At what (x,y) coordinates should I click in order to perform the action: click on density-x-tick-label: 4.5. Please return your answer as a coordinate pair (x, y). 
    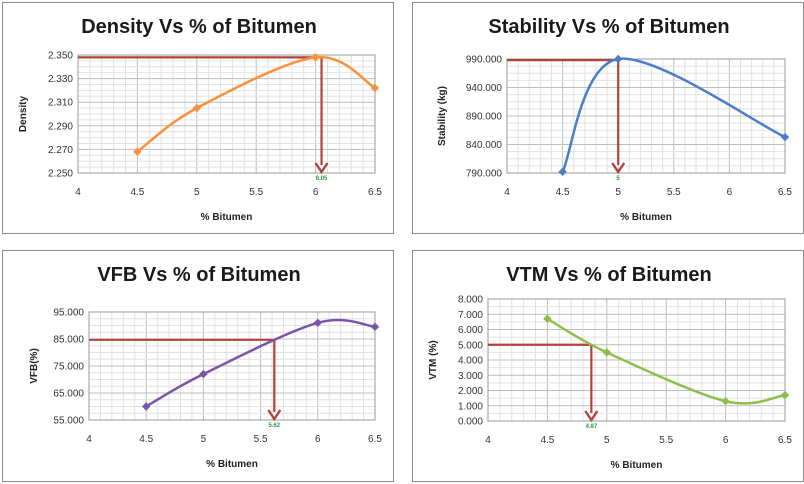
    Looking at the image, I should click on (137, 192).